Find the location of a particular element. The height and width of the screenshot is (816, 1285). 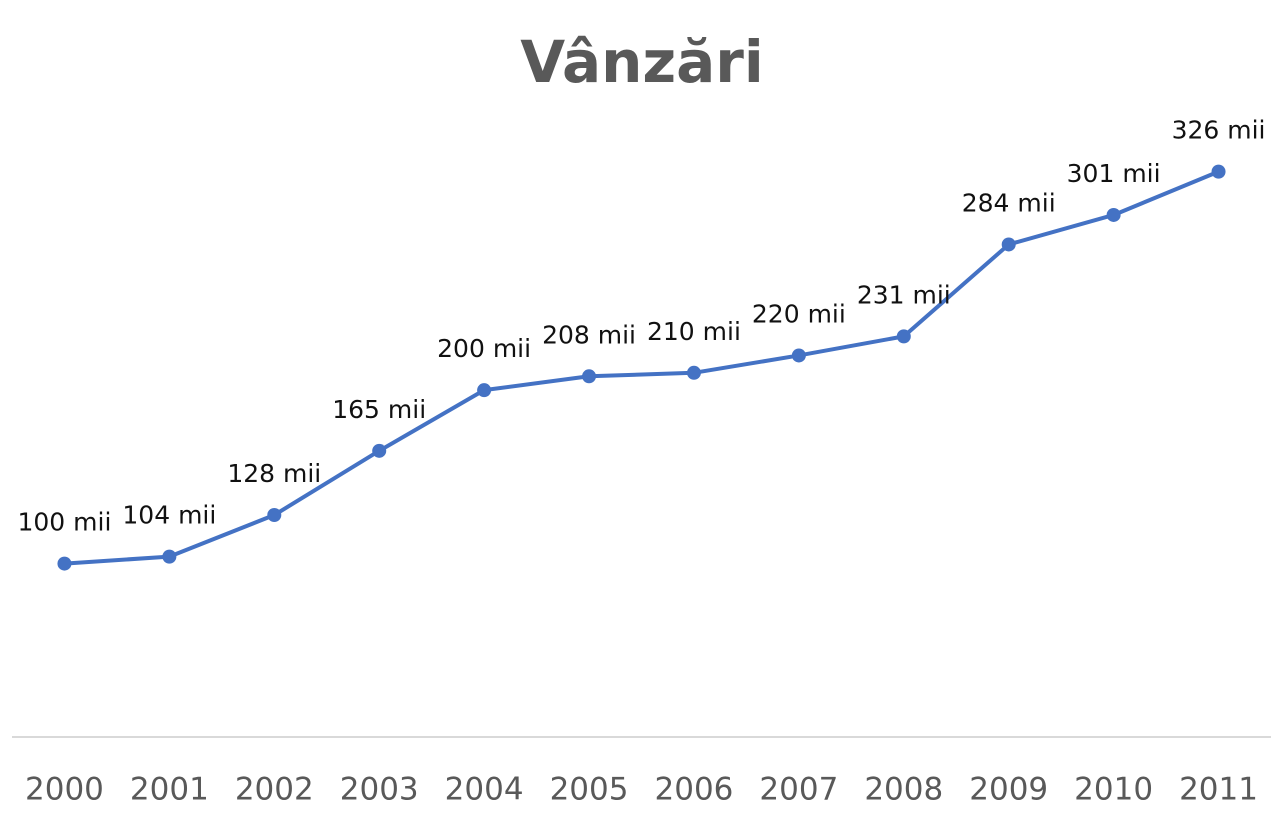

x-tick-label: 2000 is located at coordinates (64, 790).